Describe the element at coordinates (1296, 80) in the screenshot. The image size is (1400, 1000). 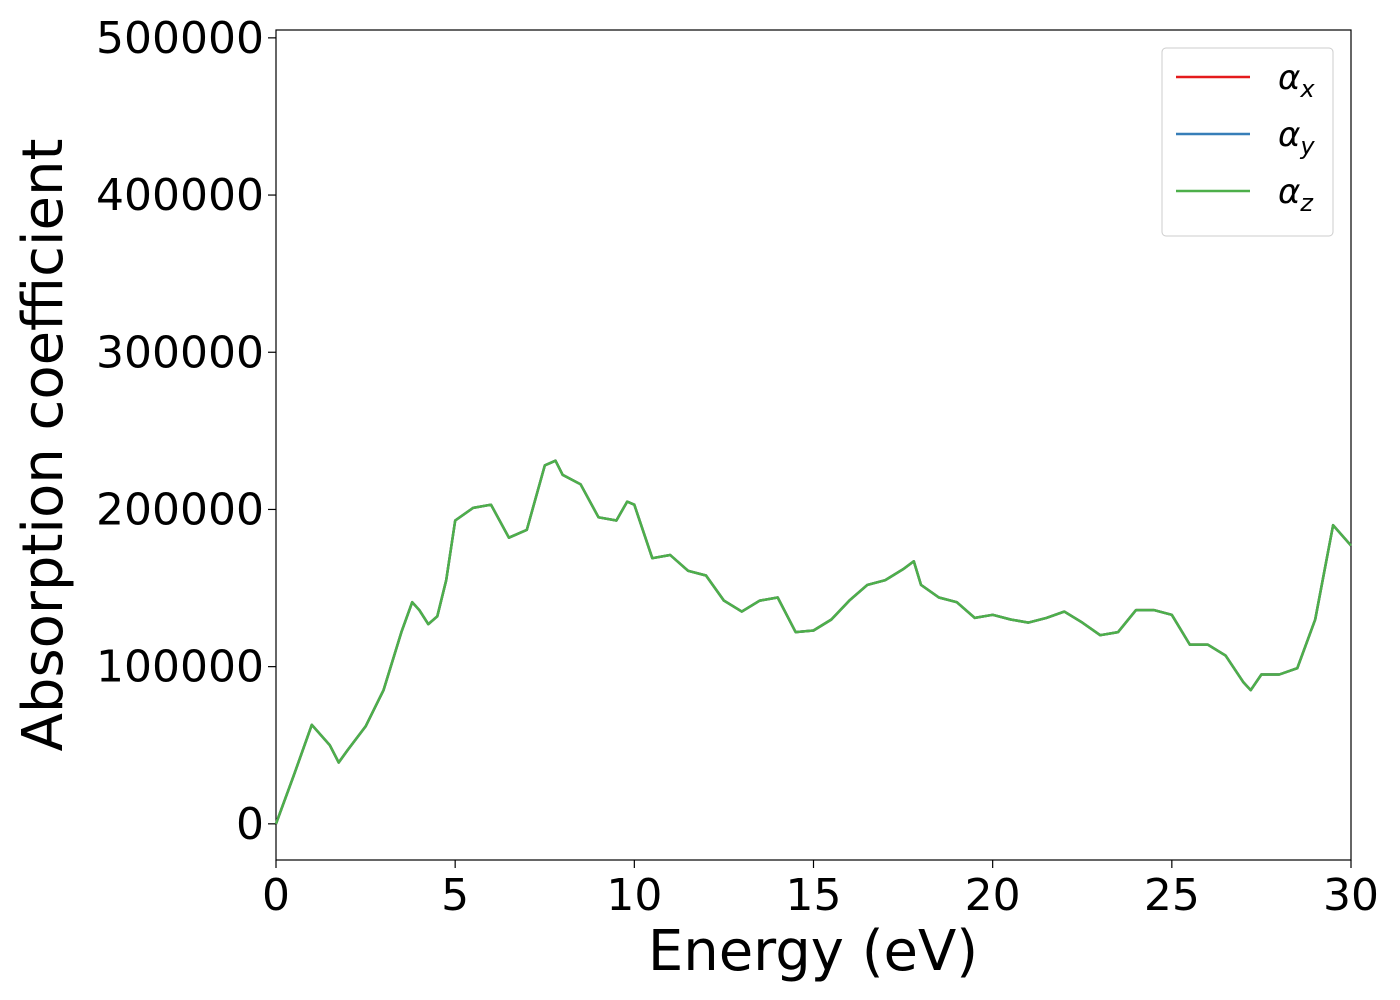
I see `legend-label: αx` at that location.